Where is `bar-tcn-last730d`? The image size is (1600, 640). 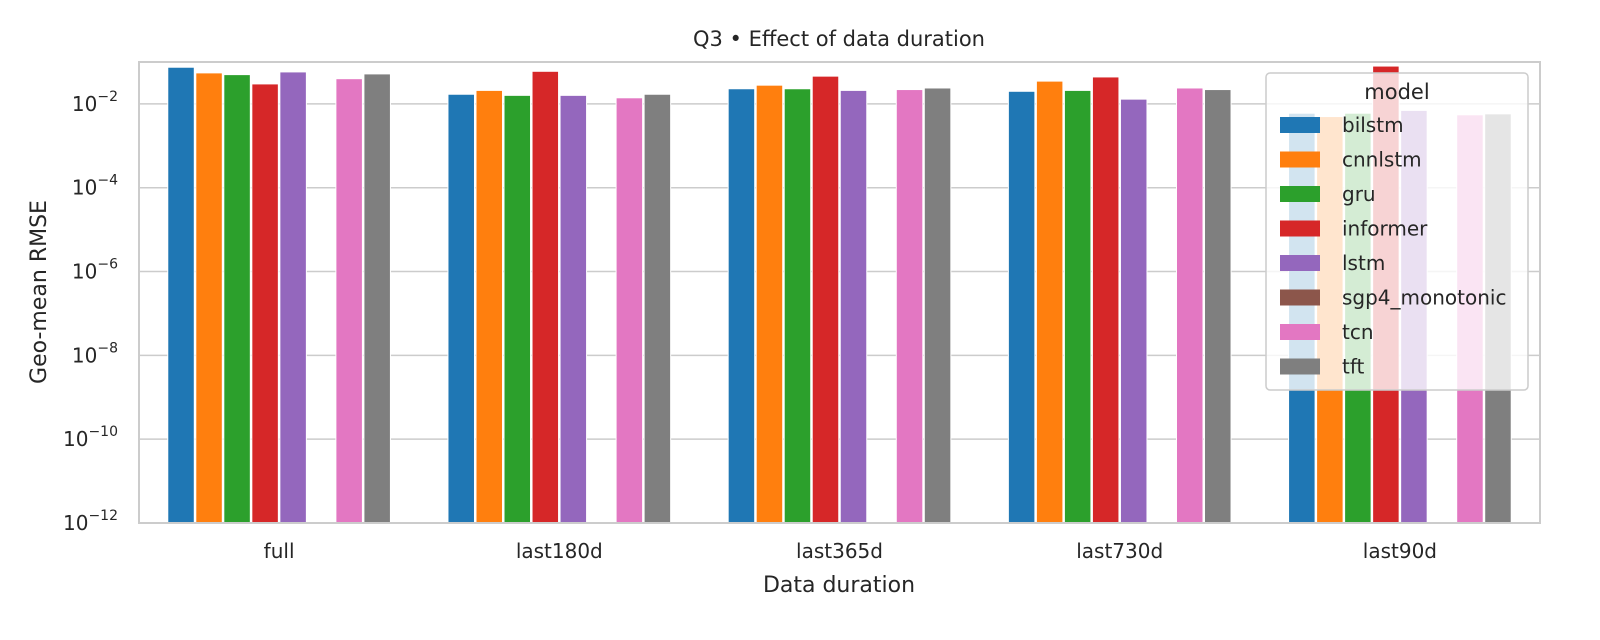 bar-tcn-last730d is located at coordinates (1189, 305).